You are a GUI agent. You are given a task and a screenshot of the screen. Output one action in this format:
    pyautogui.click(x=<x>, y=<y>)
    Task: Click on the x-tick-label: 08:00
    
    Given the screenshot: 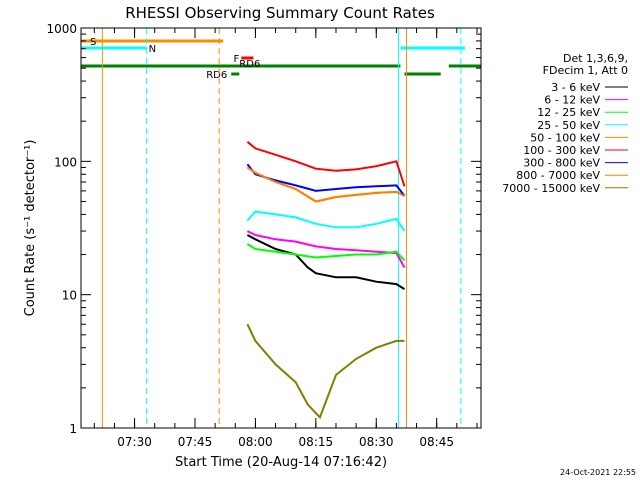 What is the action you would take?
    pyautogui.click(x=255, y=442)
    